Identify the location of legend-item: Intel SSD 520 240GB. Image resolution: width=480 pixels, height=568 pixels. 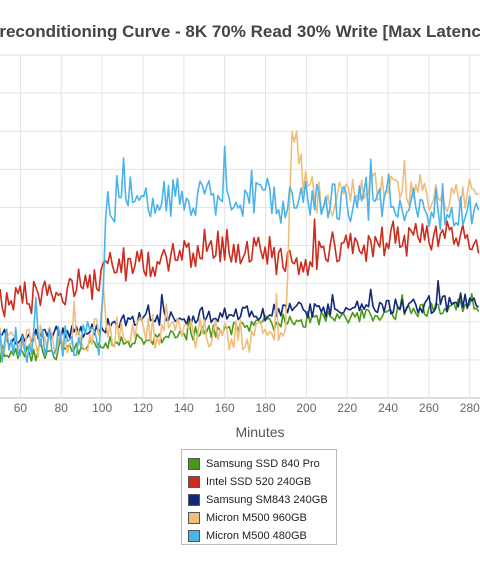
(262, 482).